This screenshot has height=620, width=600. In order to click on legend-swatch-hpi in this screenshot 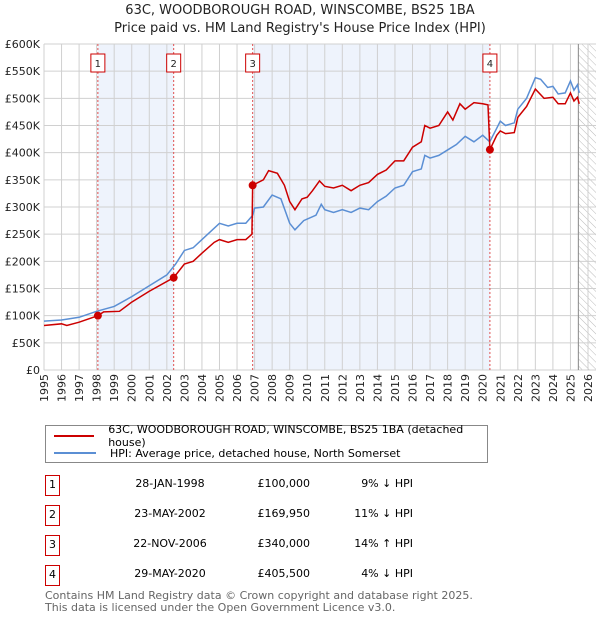, I will do `click(75, 453)`.